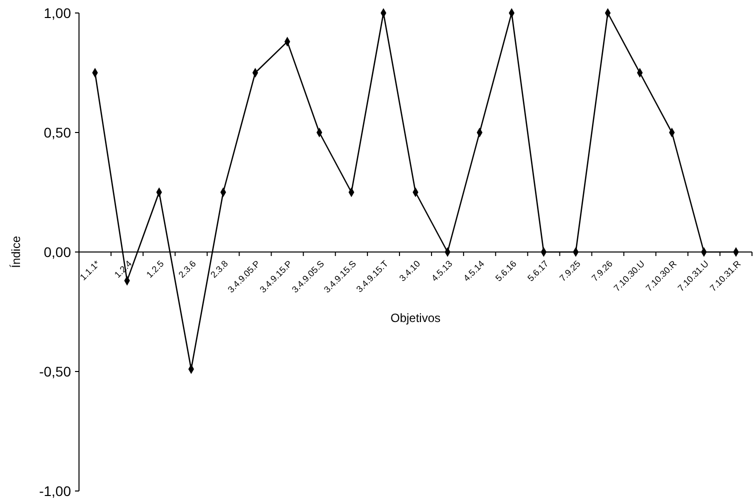 This screenshot has width=754, height=504. Describe the element at coordinates (415, 318) in the screenshot. I see `x-axis-title: Objetivos` at that location.